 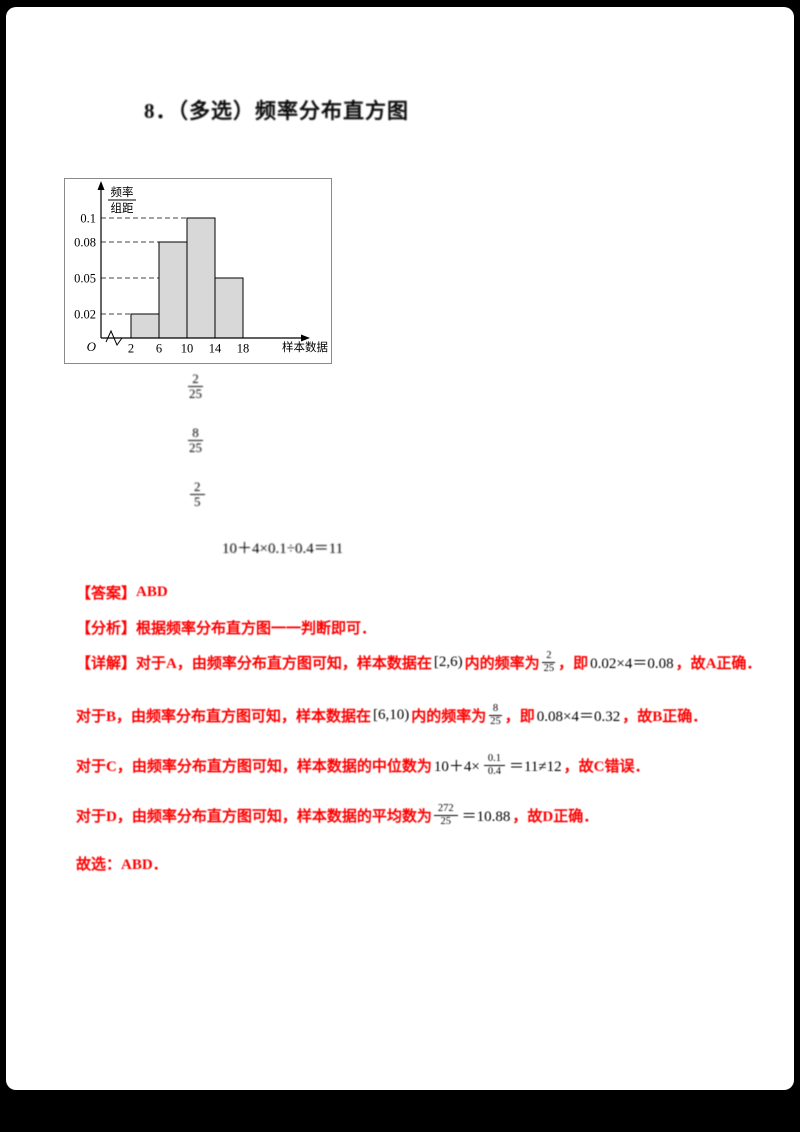 What do you see at coordinates (486, 816) in the screenshot?
I see `inline-formula: ＝10.88` at bounding box center [486, 816].